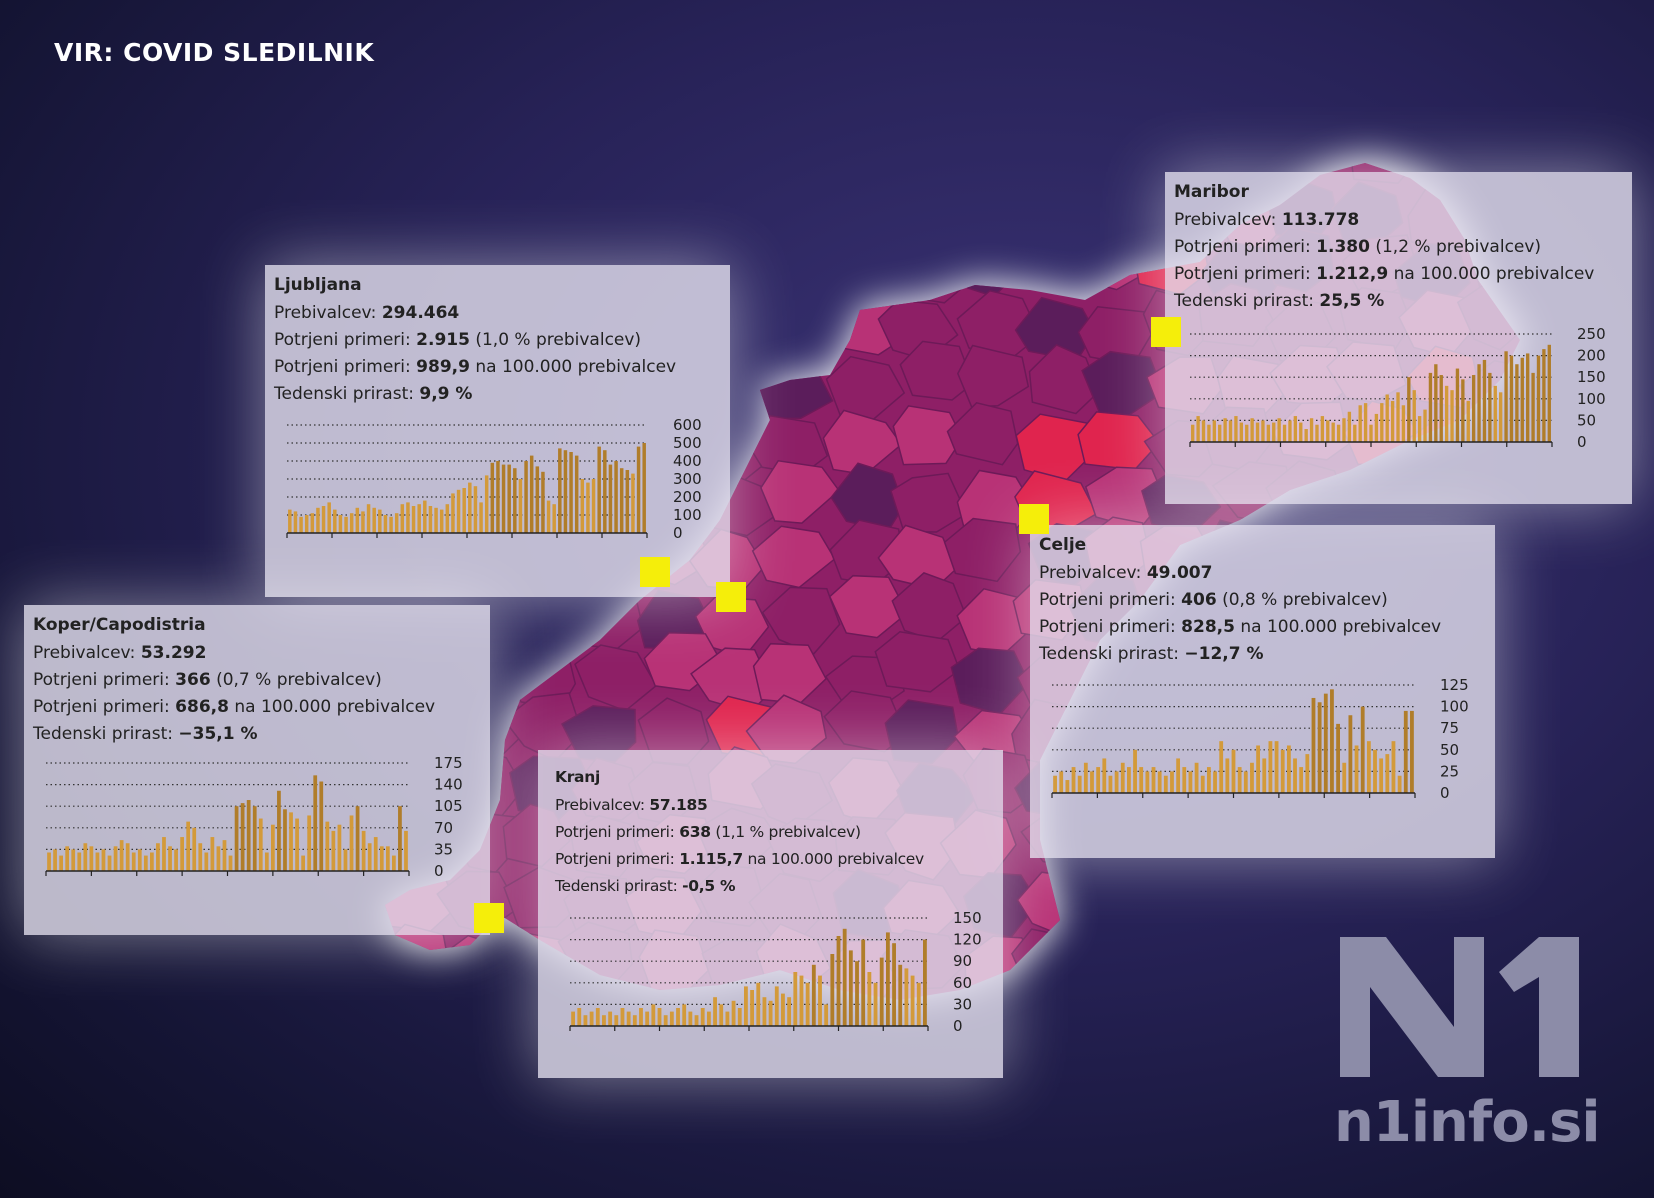 This screenshot has width=1654, height=1198. I want to click on y-tick-label: 175, so click(448, 763).